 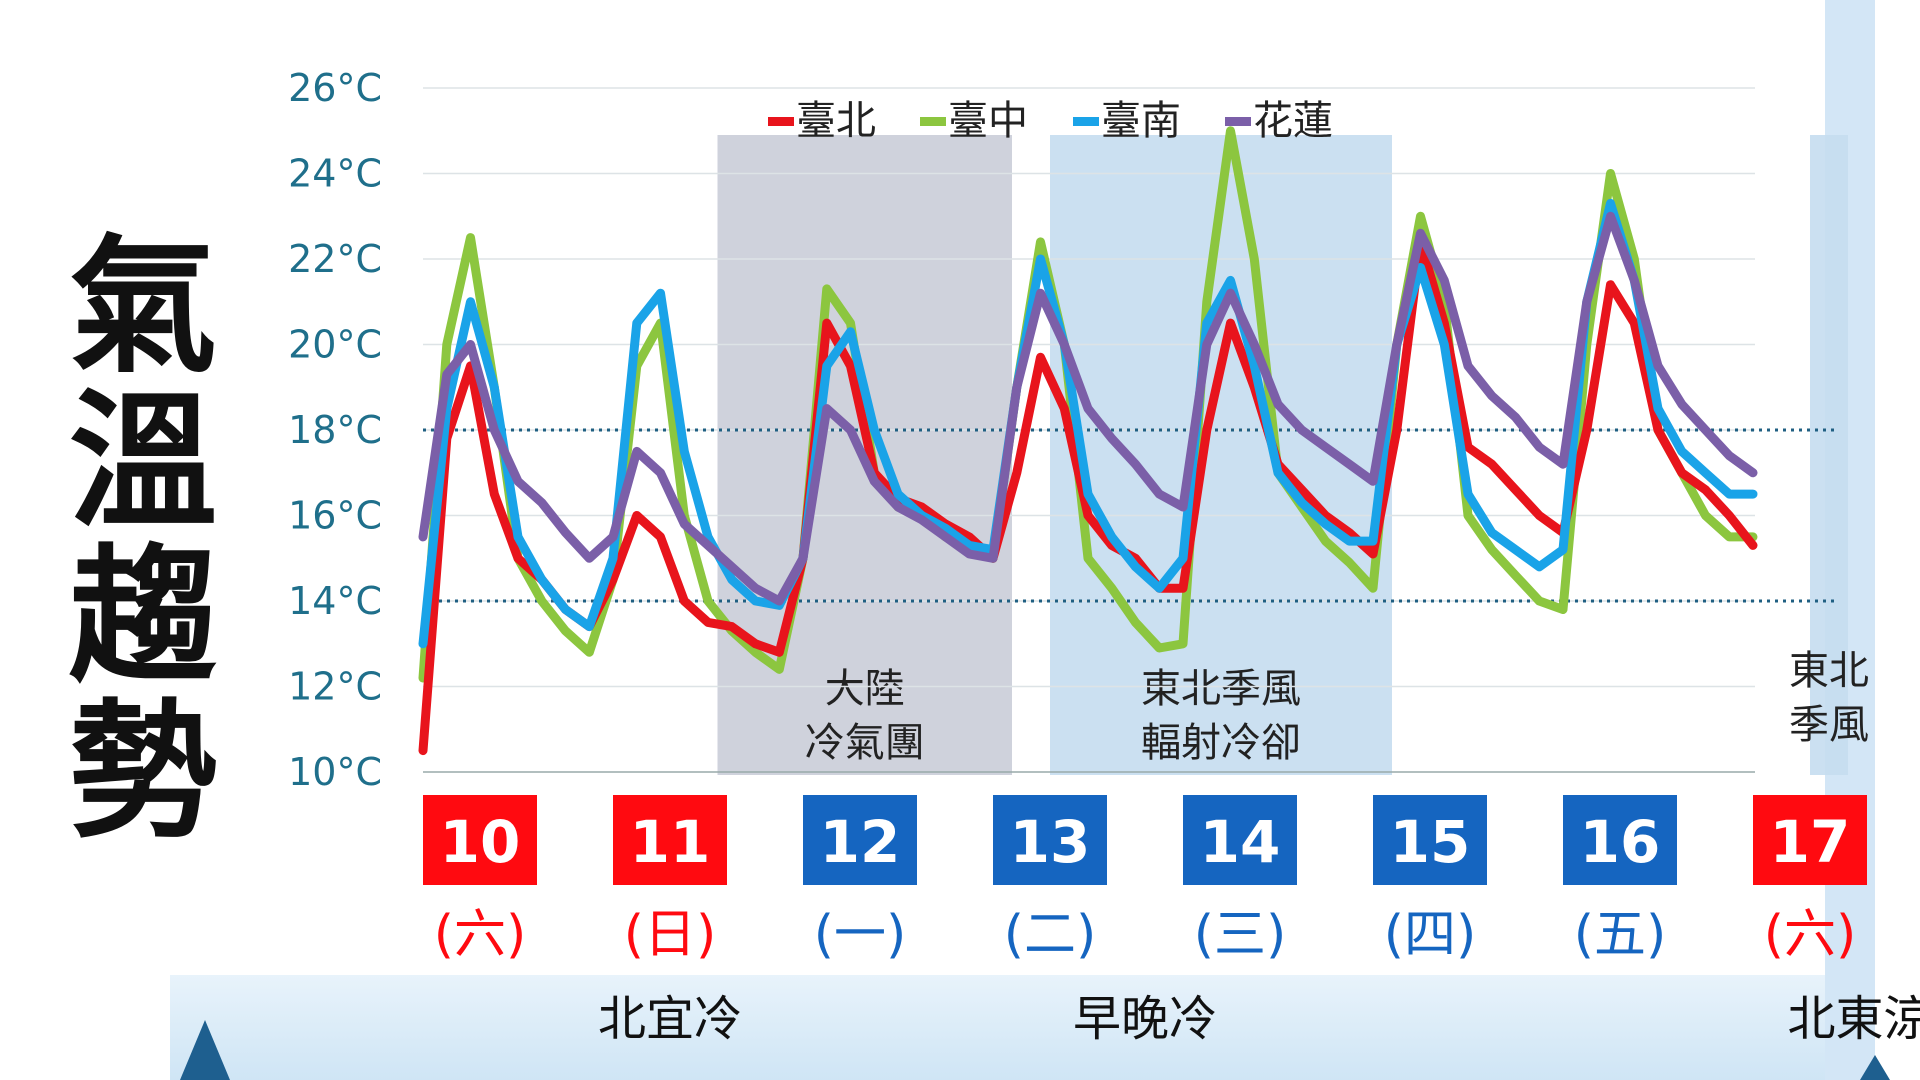 I want to click on day-date: 11, so click(x=670, y=842).